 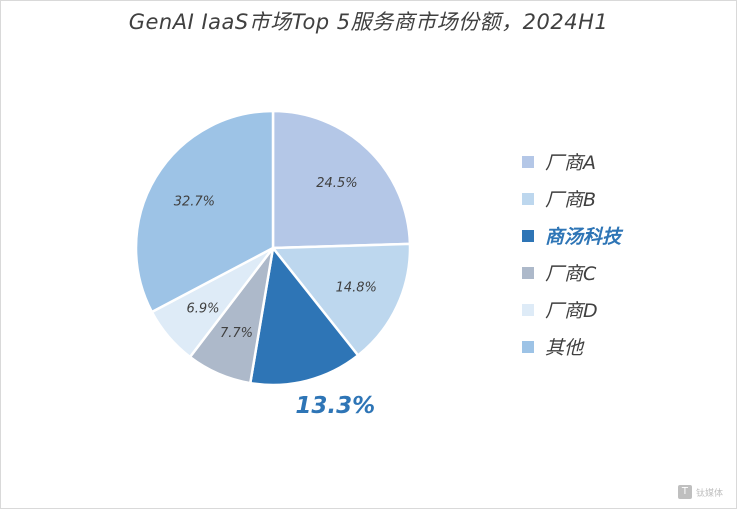 I want to click on legend-item: 厂商D, so click(x=571, y=309).